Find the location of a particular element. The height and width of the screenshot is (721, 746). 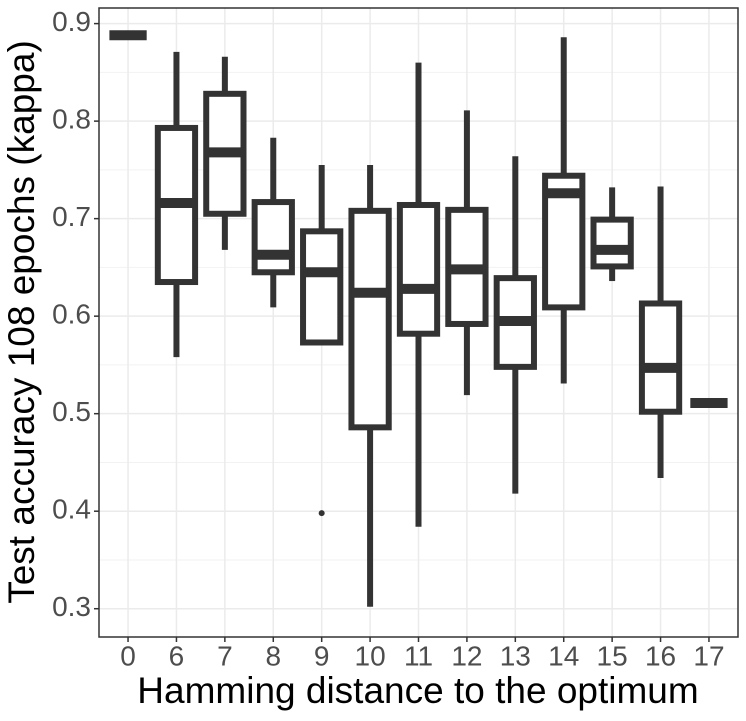

y-tick-label: 0.9 is located at coordinates (71, 21).